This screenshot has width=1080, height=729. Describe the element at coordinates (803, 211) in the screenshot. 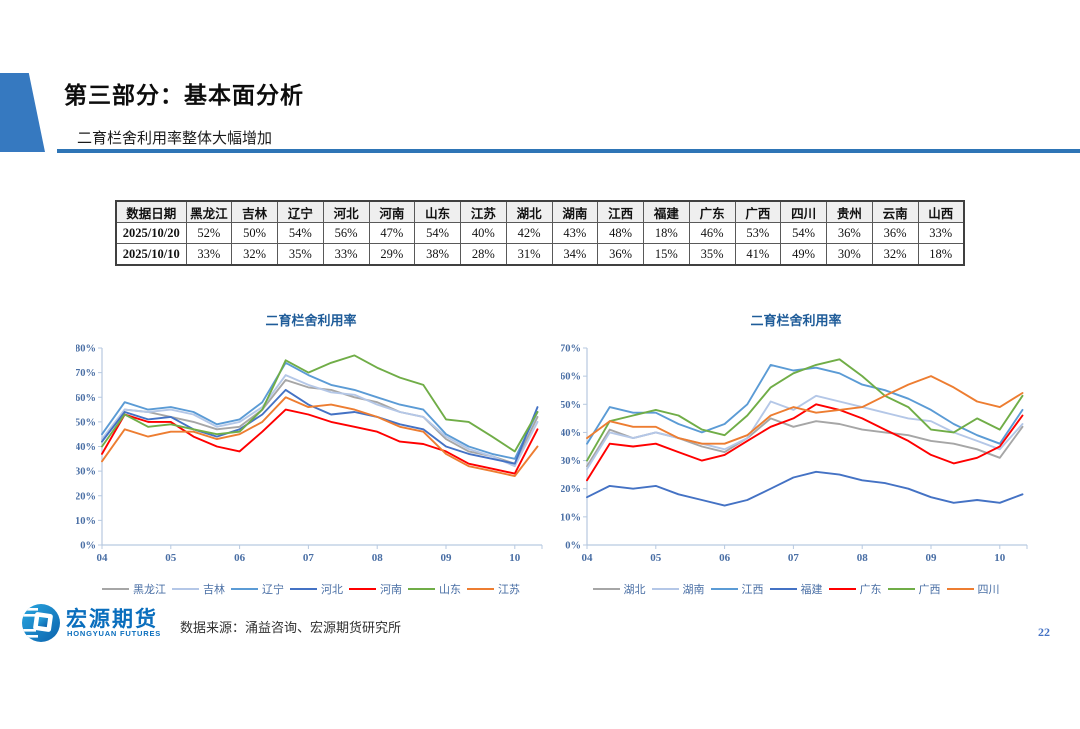

I see `table-header-cell: 四川` at that location.